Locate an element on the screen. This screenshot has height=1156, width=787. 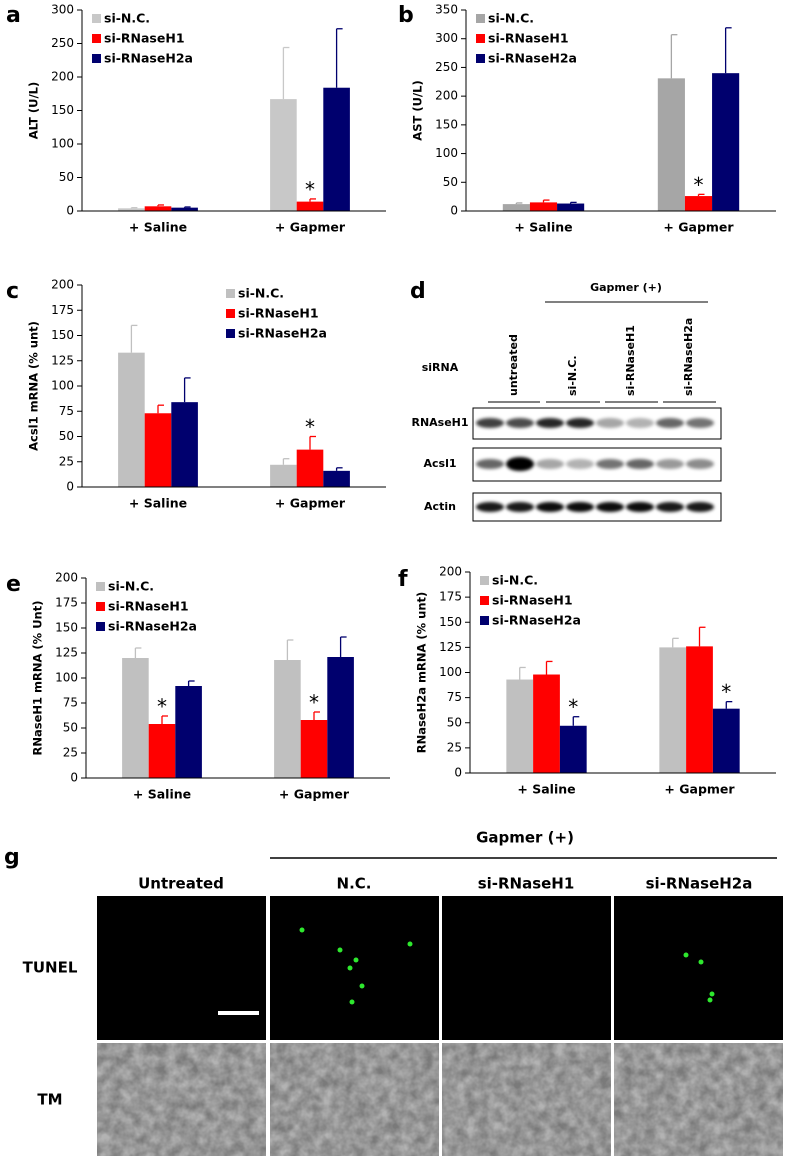
y-axis-label: AST (U/L) is located at coordinates (418, 110).